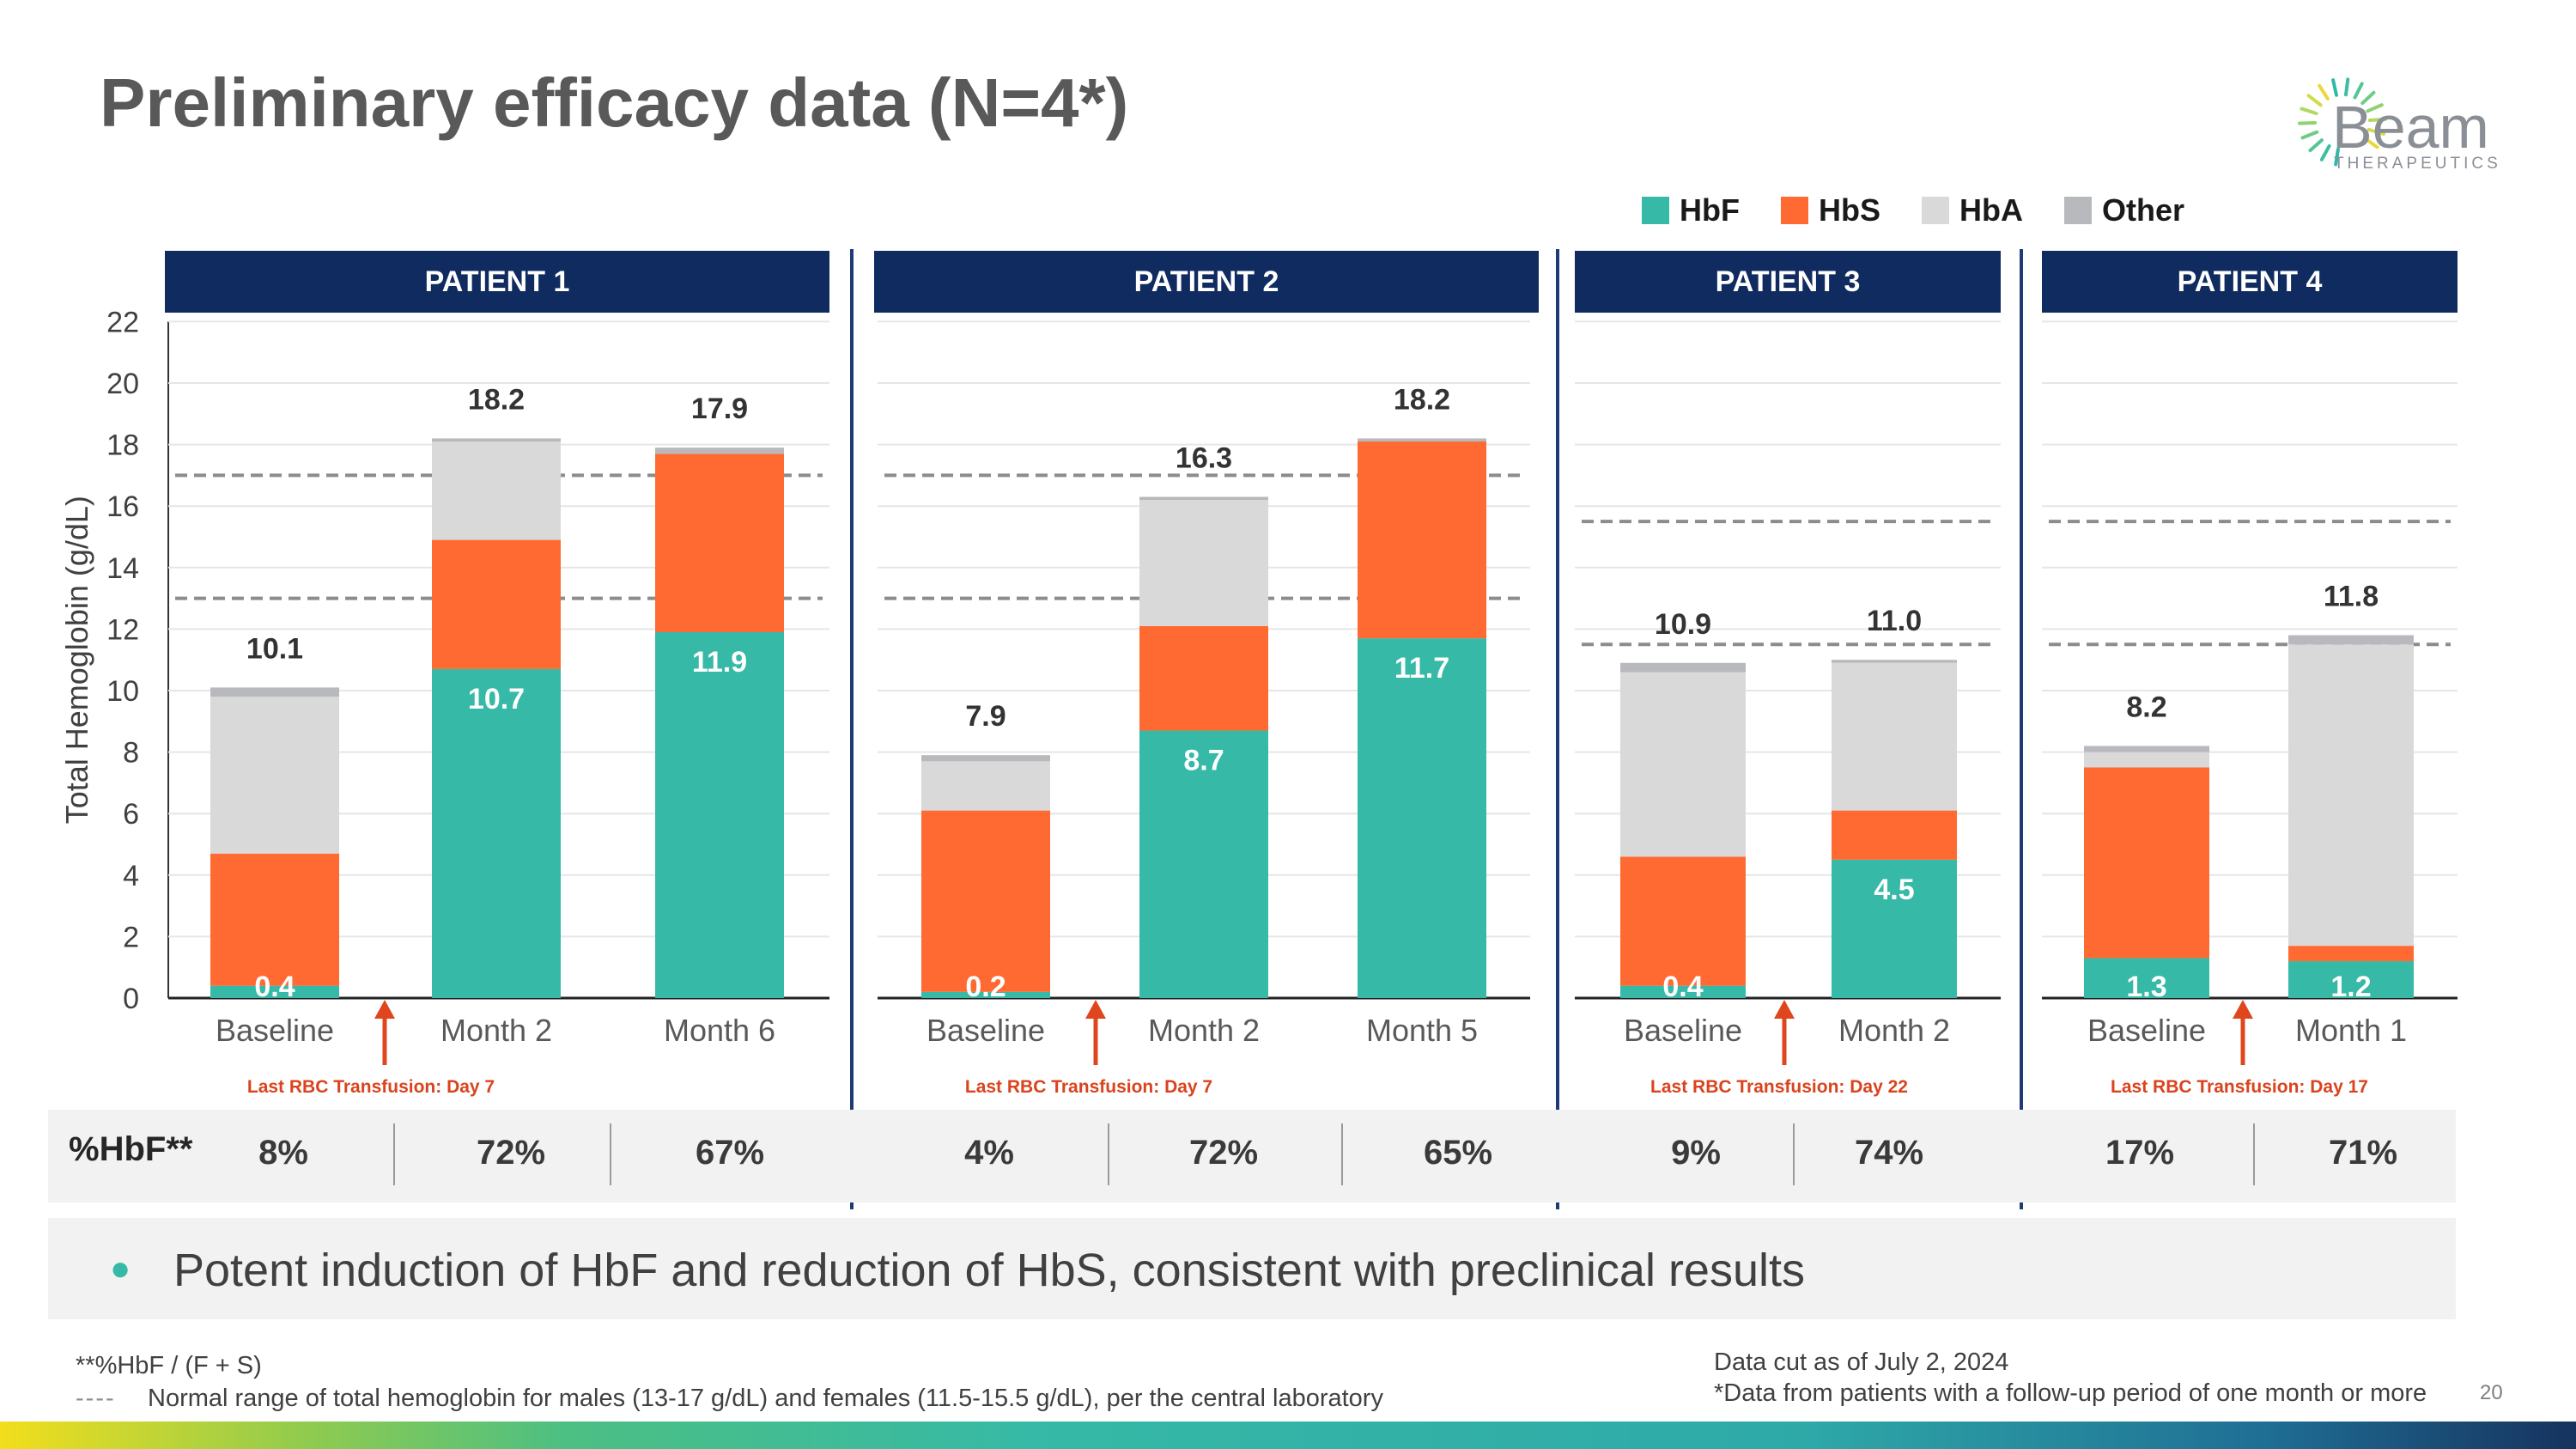 This screenshot has width=2576, height=1449. Describe the element at coordinates (511, 1153) in the screenshot. I see `hbf-pct-p1-month2: 72%` at that location.